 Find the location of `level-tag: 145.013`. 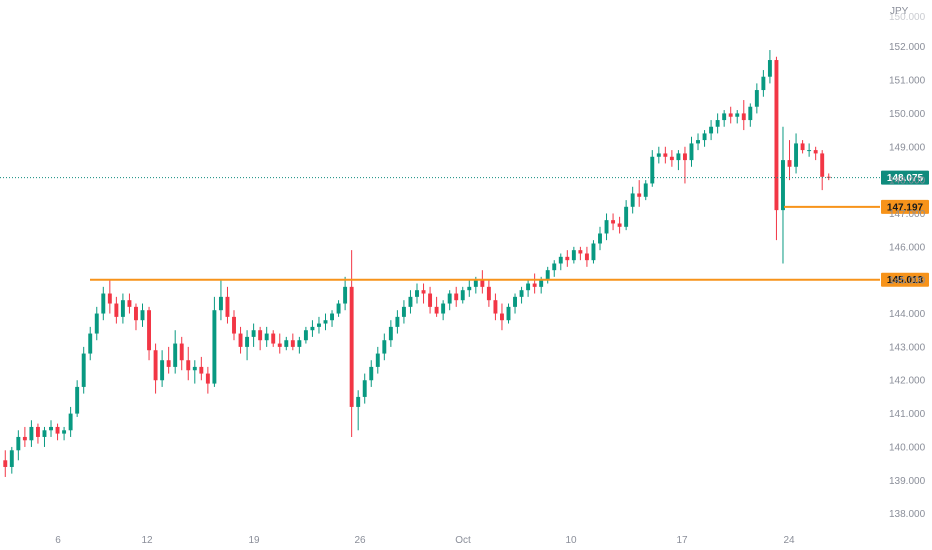

level-tag: 145.013 is located at coordinates (905, 279).